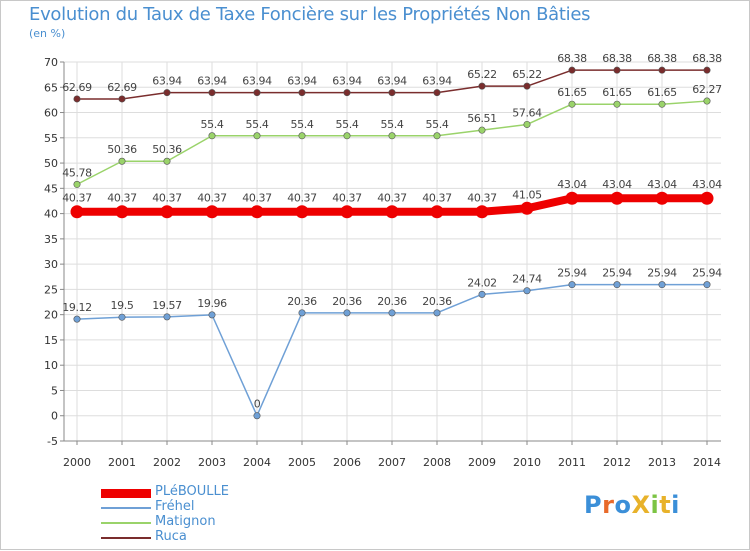  I want to click on y-tick-label: 70, so click(51, 62).